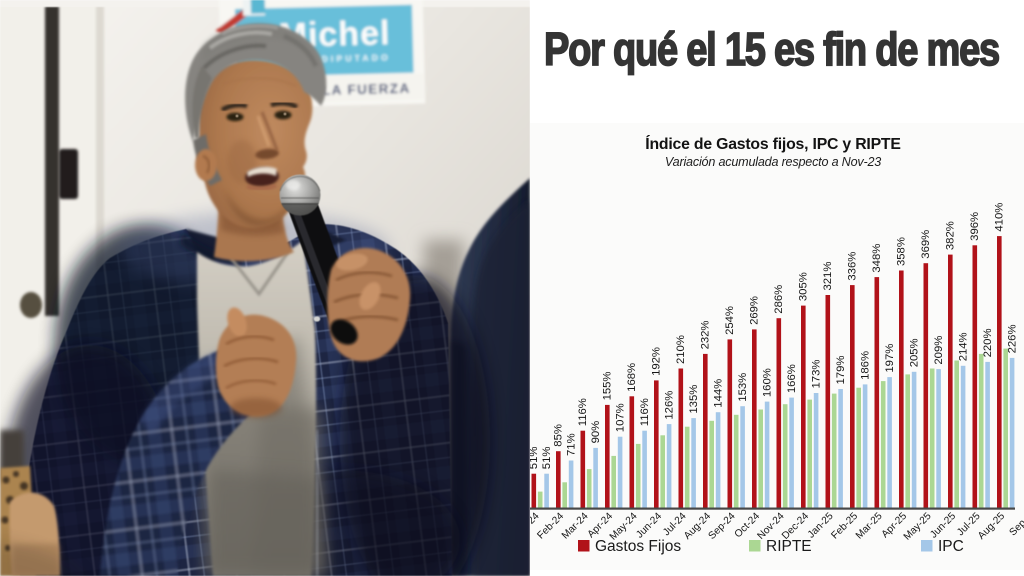  I want to click on svg-text: Gastos Fijos, so click(638, 546).